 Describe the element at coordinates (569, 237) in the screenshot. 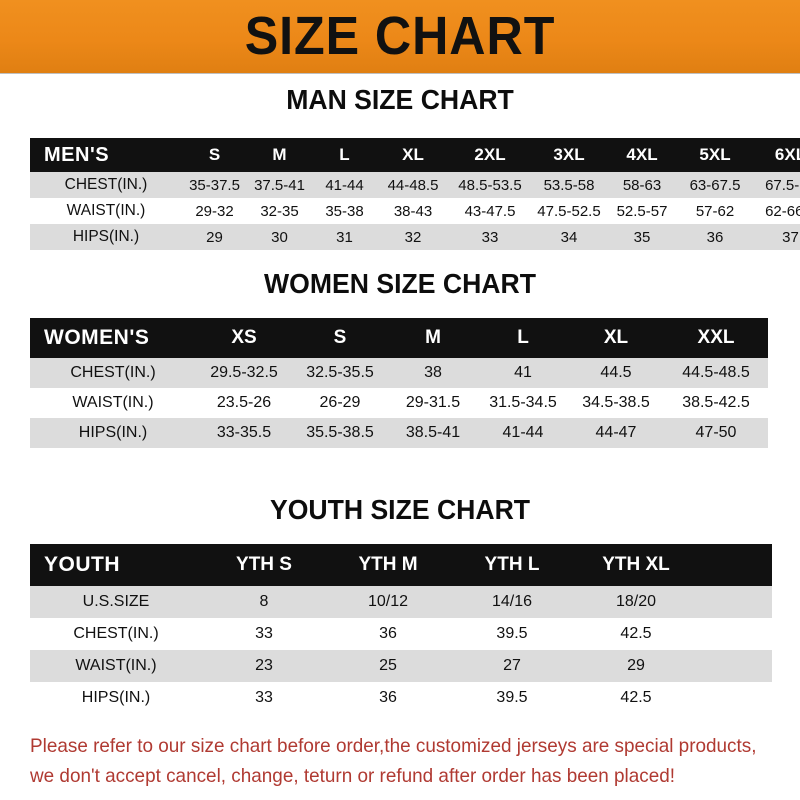

I see `man-cell-2-5: 34` at that location.